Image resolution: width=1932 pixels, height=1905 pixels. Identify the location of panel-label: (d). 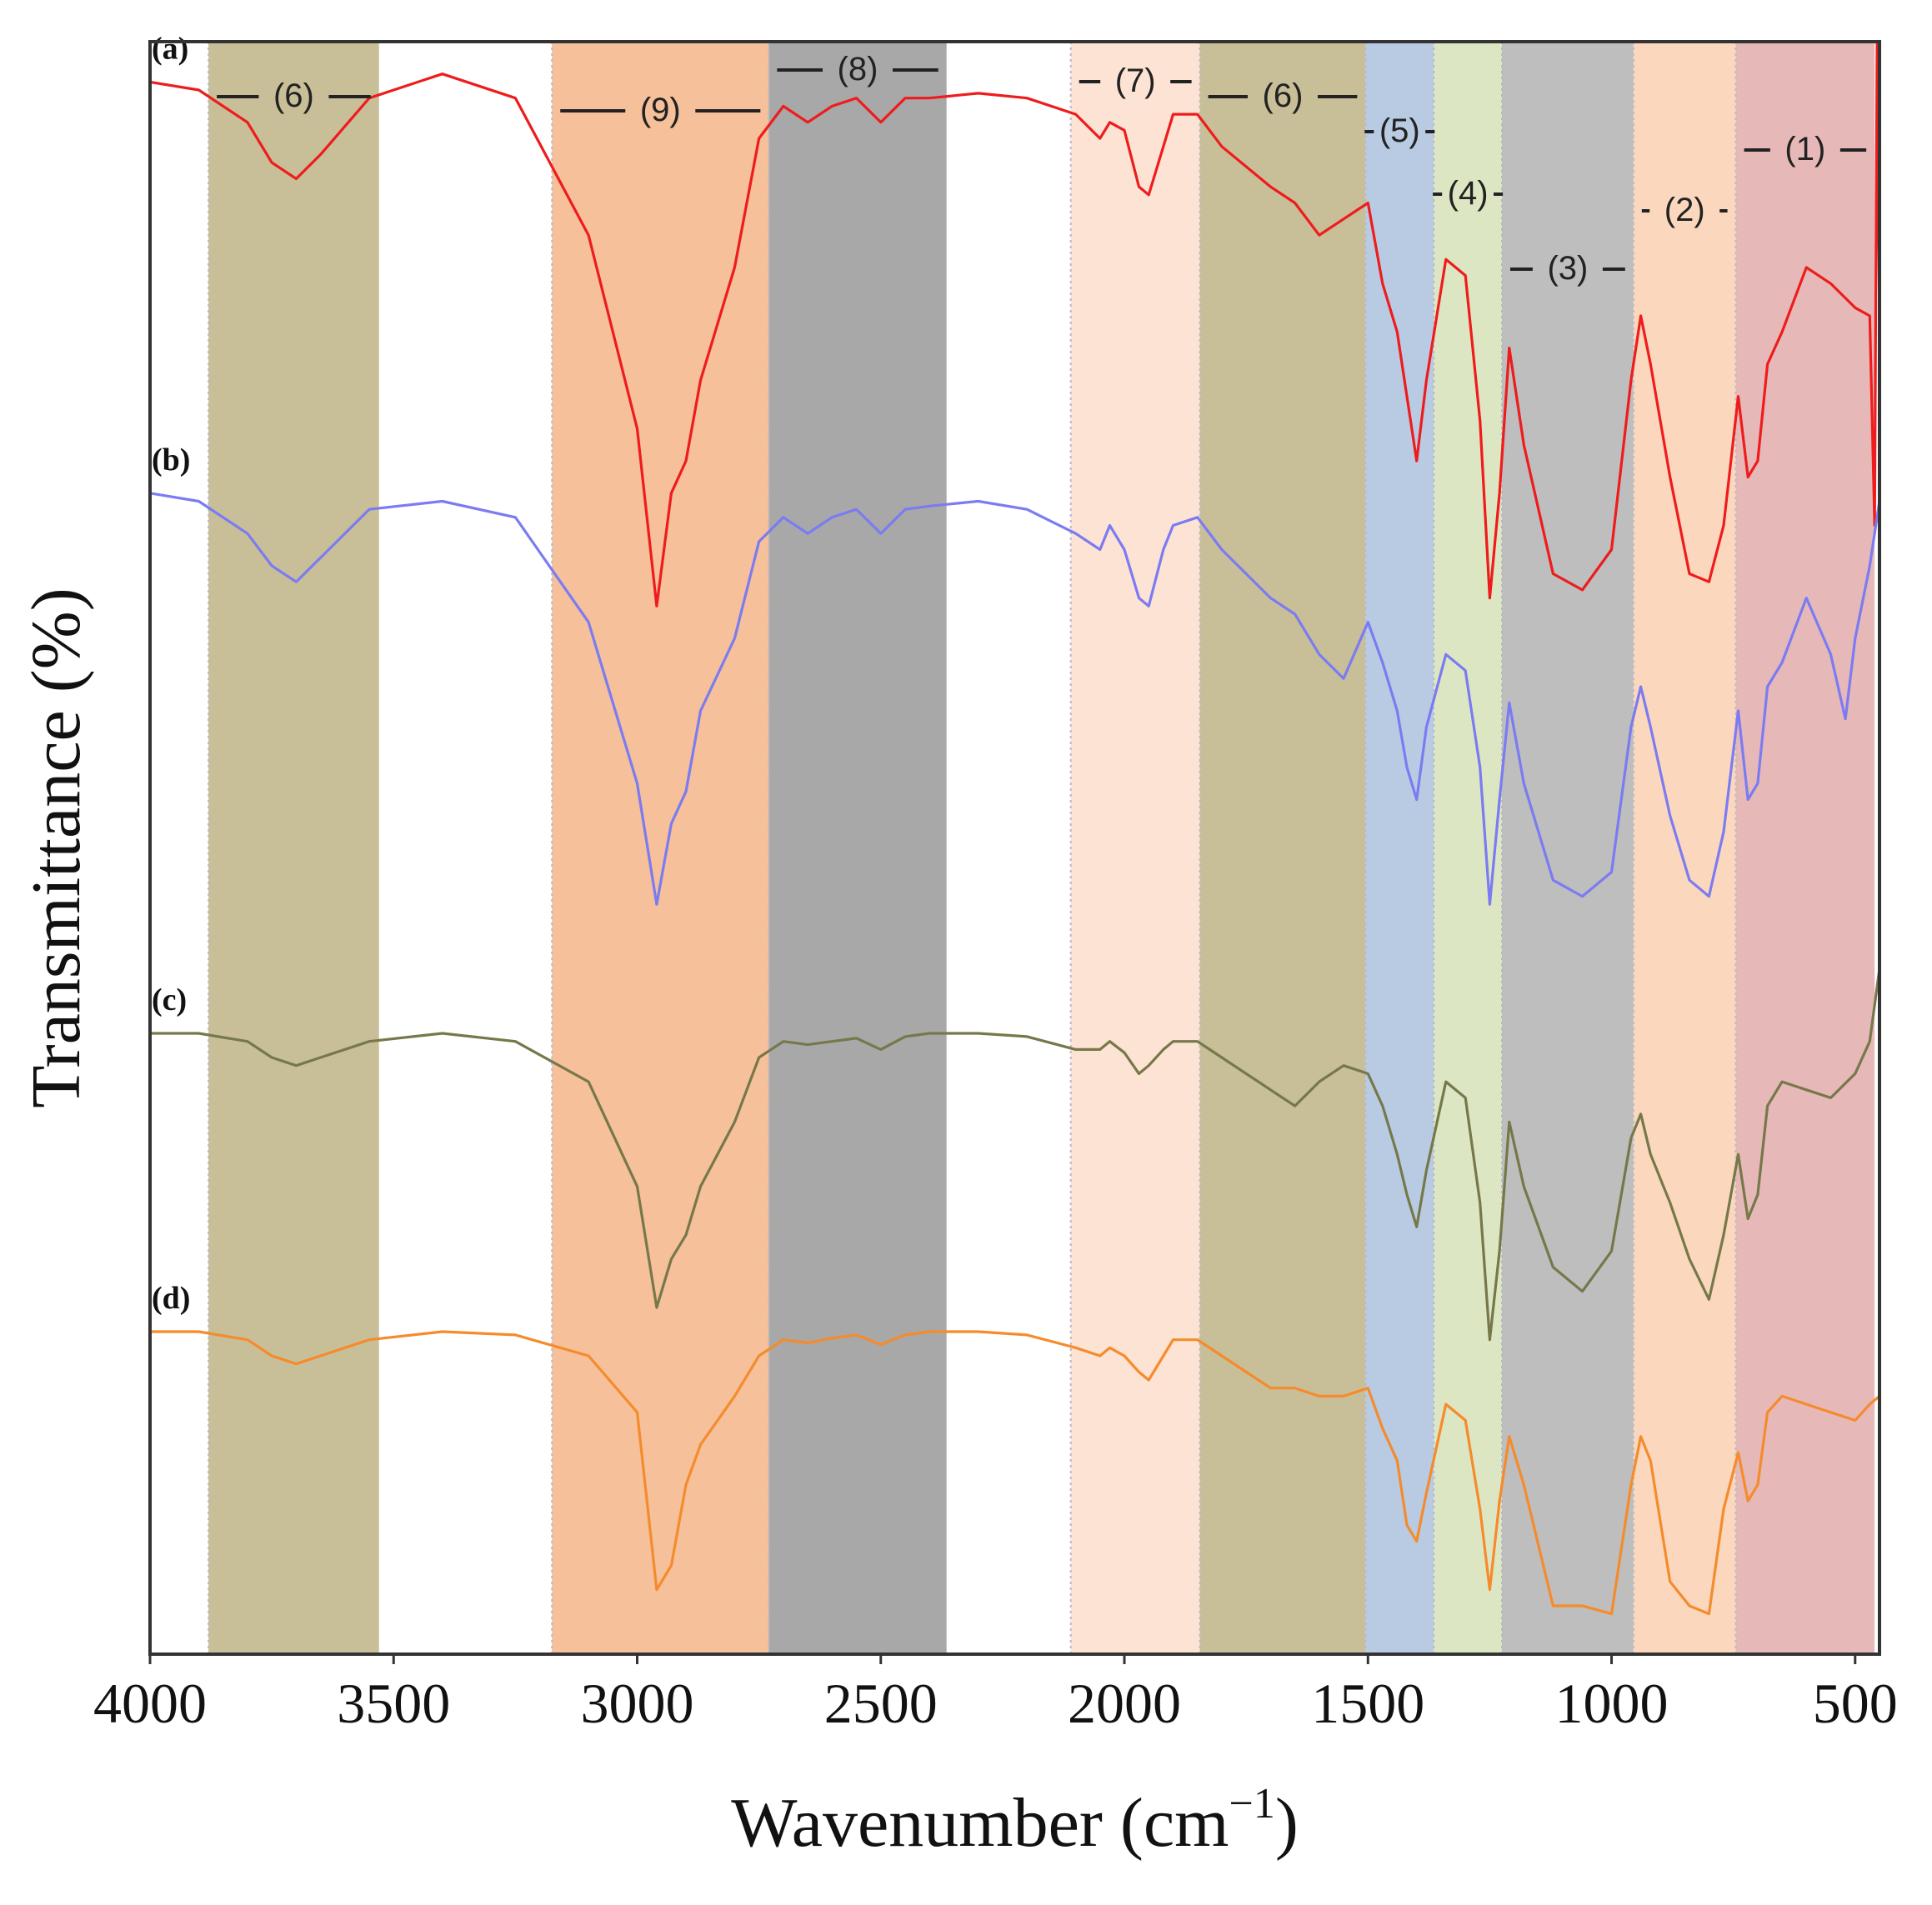
(171, 1298).